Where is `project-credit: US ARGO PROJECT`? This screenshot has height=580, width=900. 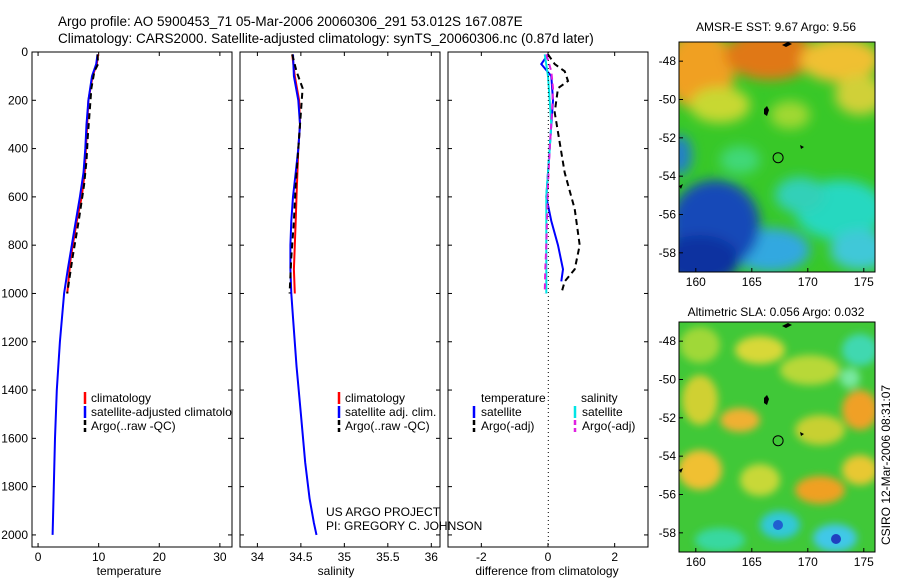
project-credit: US ARGO PROJECT is located at coordinates (383, 512).